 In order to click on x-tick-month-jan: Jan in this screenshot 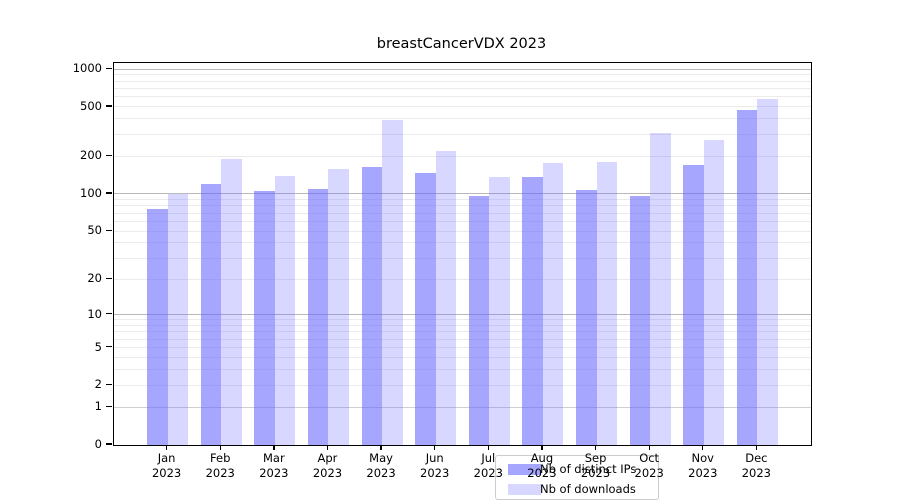, I will do `click(166, 458)`.